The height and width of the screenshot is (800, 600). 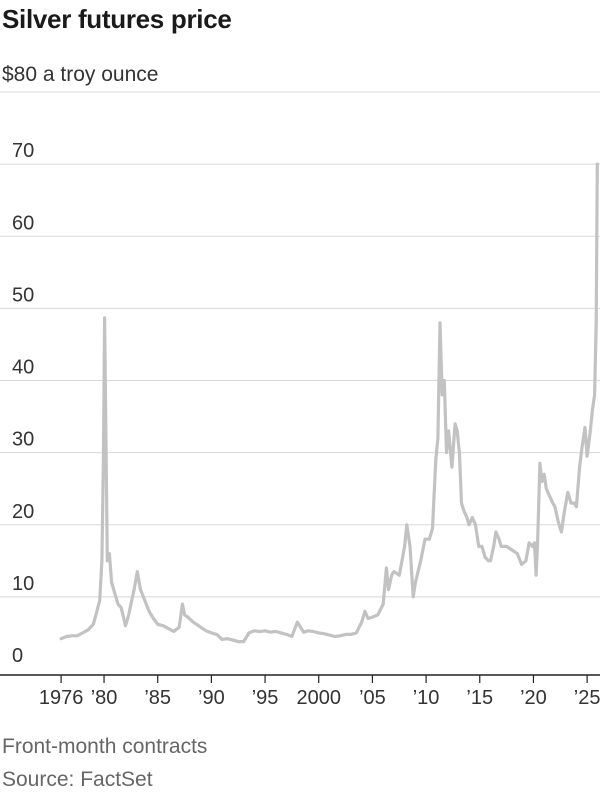 I want to click on y-tick-label: 20, so click(x=23, y=512).